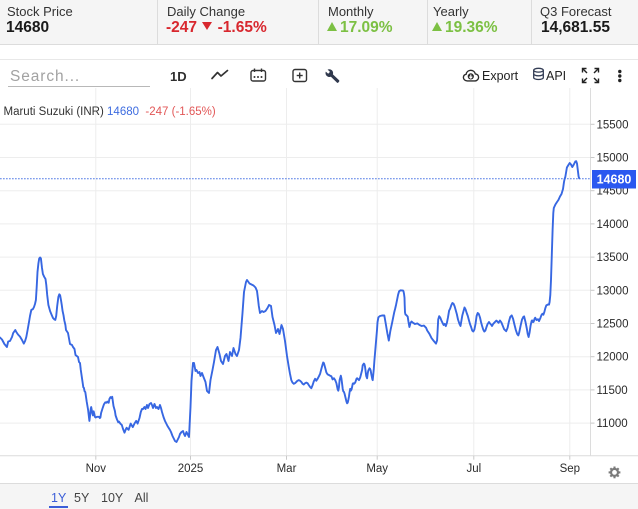 The image size is (638, 509). Describe the element at coordinates (613, 192) in the screenshot. I see `svg-text: 14500` at that location.